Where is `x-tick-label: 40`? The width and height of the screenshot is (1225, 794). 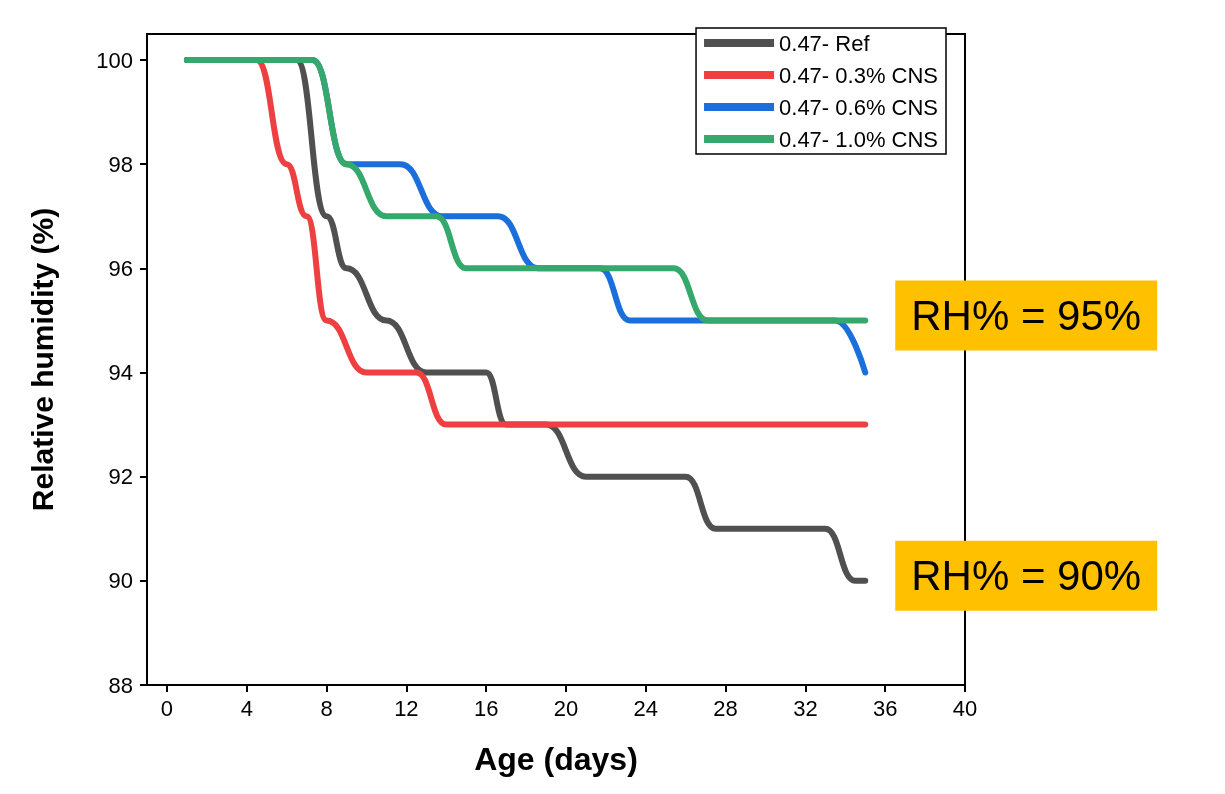 x-tick-label: 40 is located at coordinates (965, 708).